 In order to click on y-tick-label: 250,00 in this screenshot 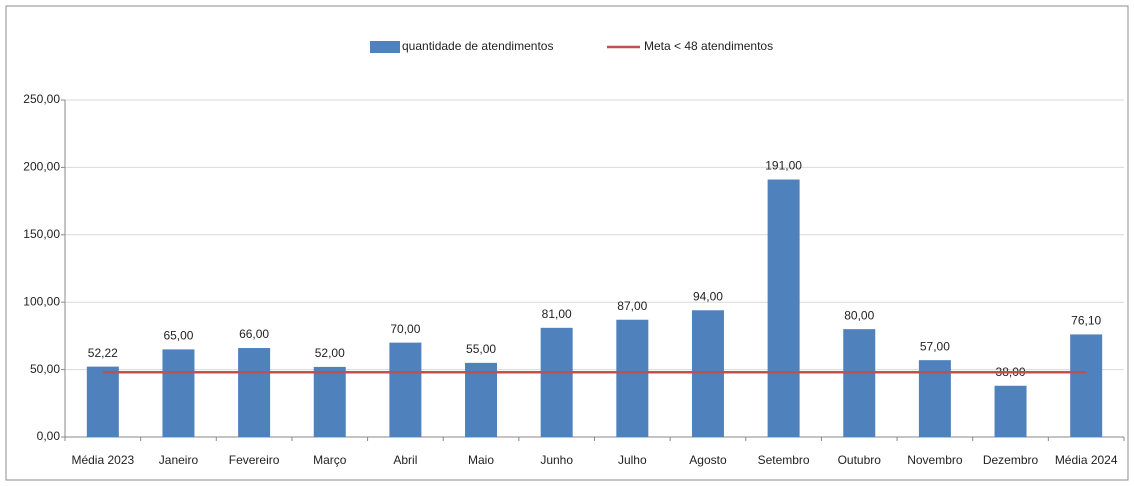, I will do `click(41, 99)`.